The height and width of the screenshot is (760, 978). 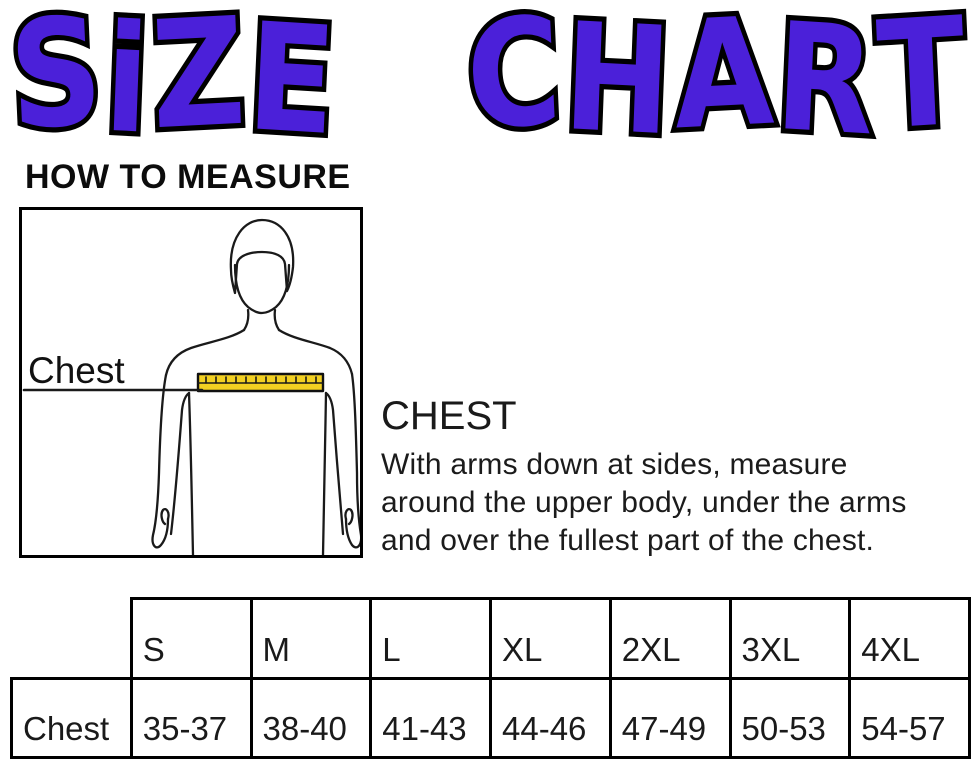 What do you see at coordinates (909, 718) in the screenshot?
I see `chest-value-cell: 54-57` at bounding box center [909, 718].